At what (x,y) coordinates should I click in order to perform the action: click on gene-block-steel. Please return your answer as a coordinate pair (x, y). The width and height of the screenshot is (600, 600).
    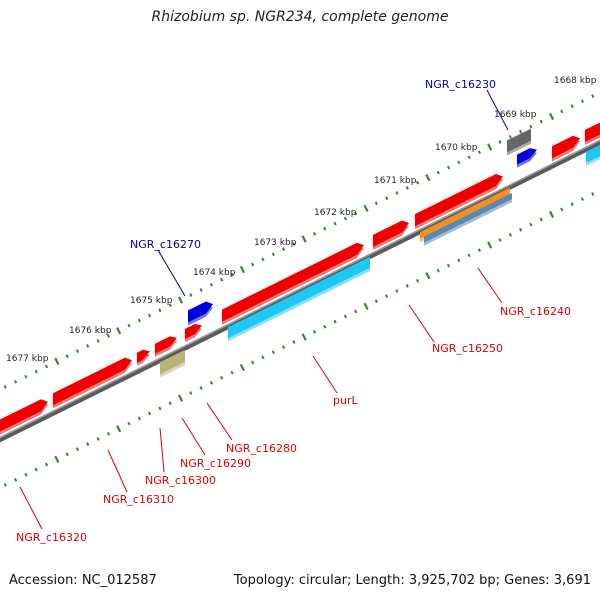
    Looking at the image, I should click on (468, 218).